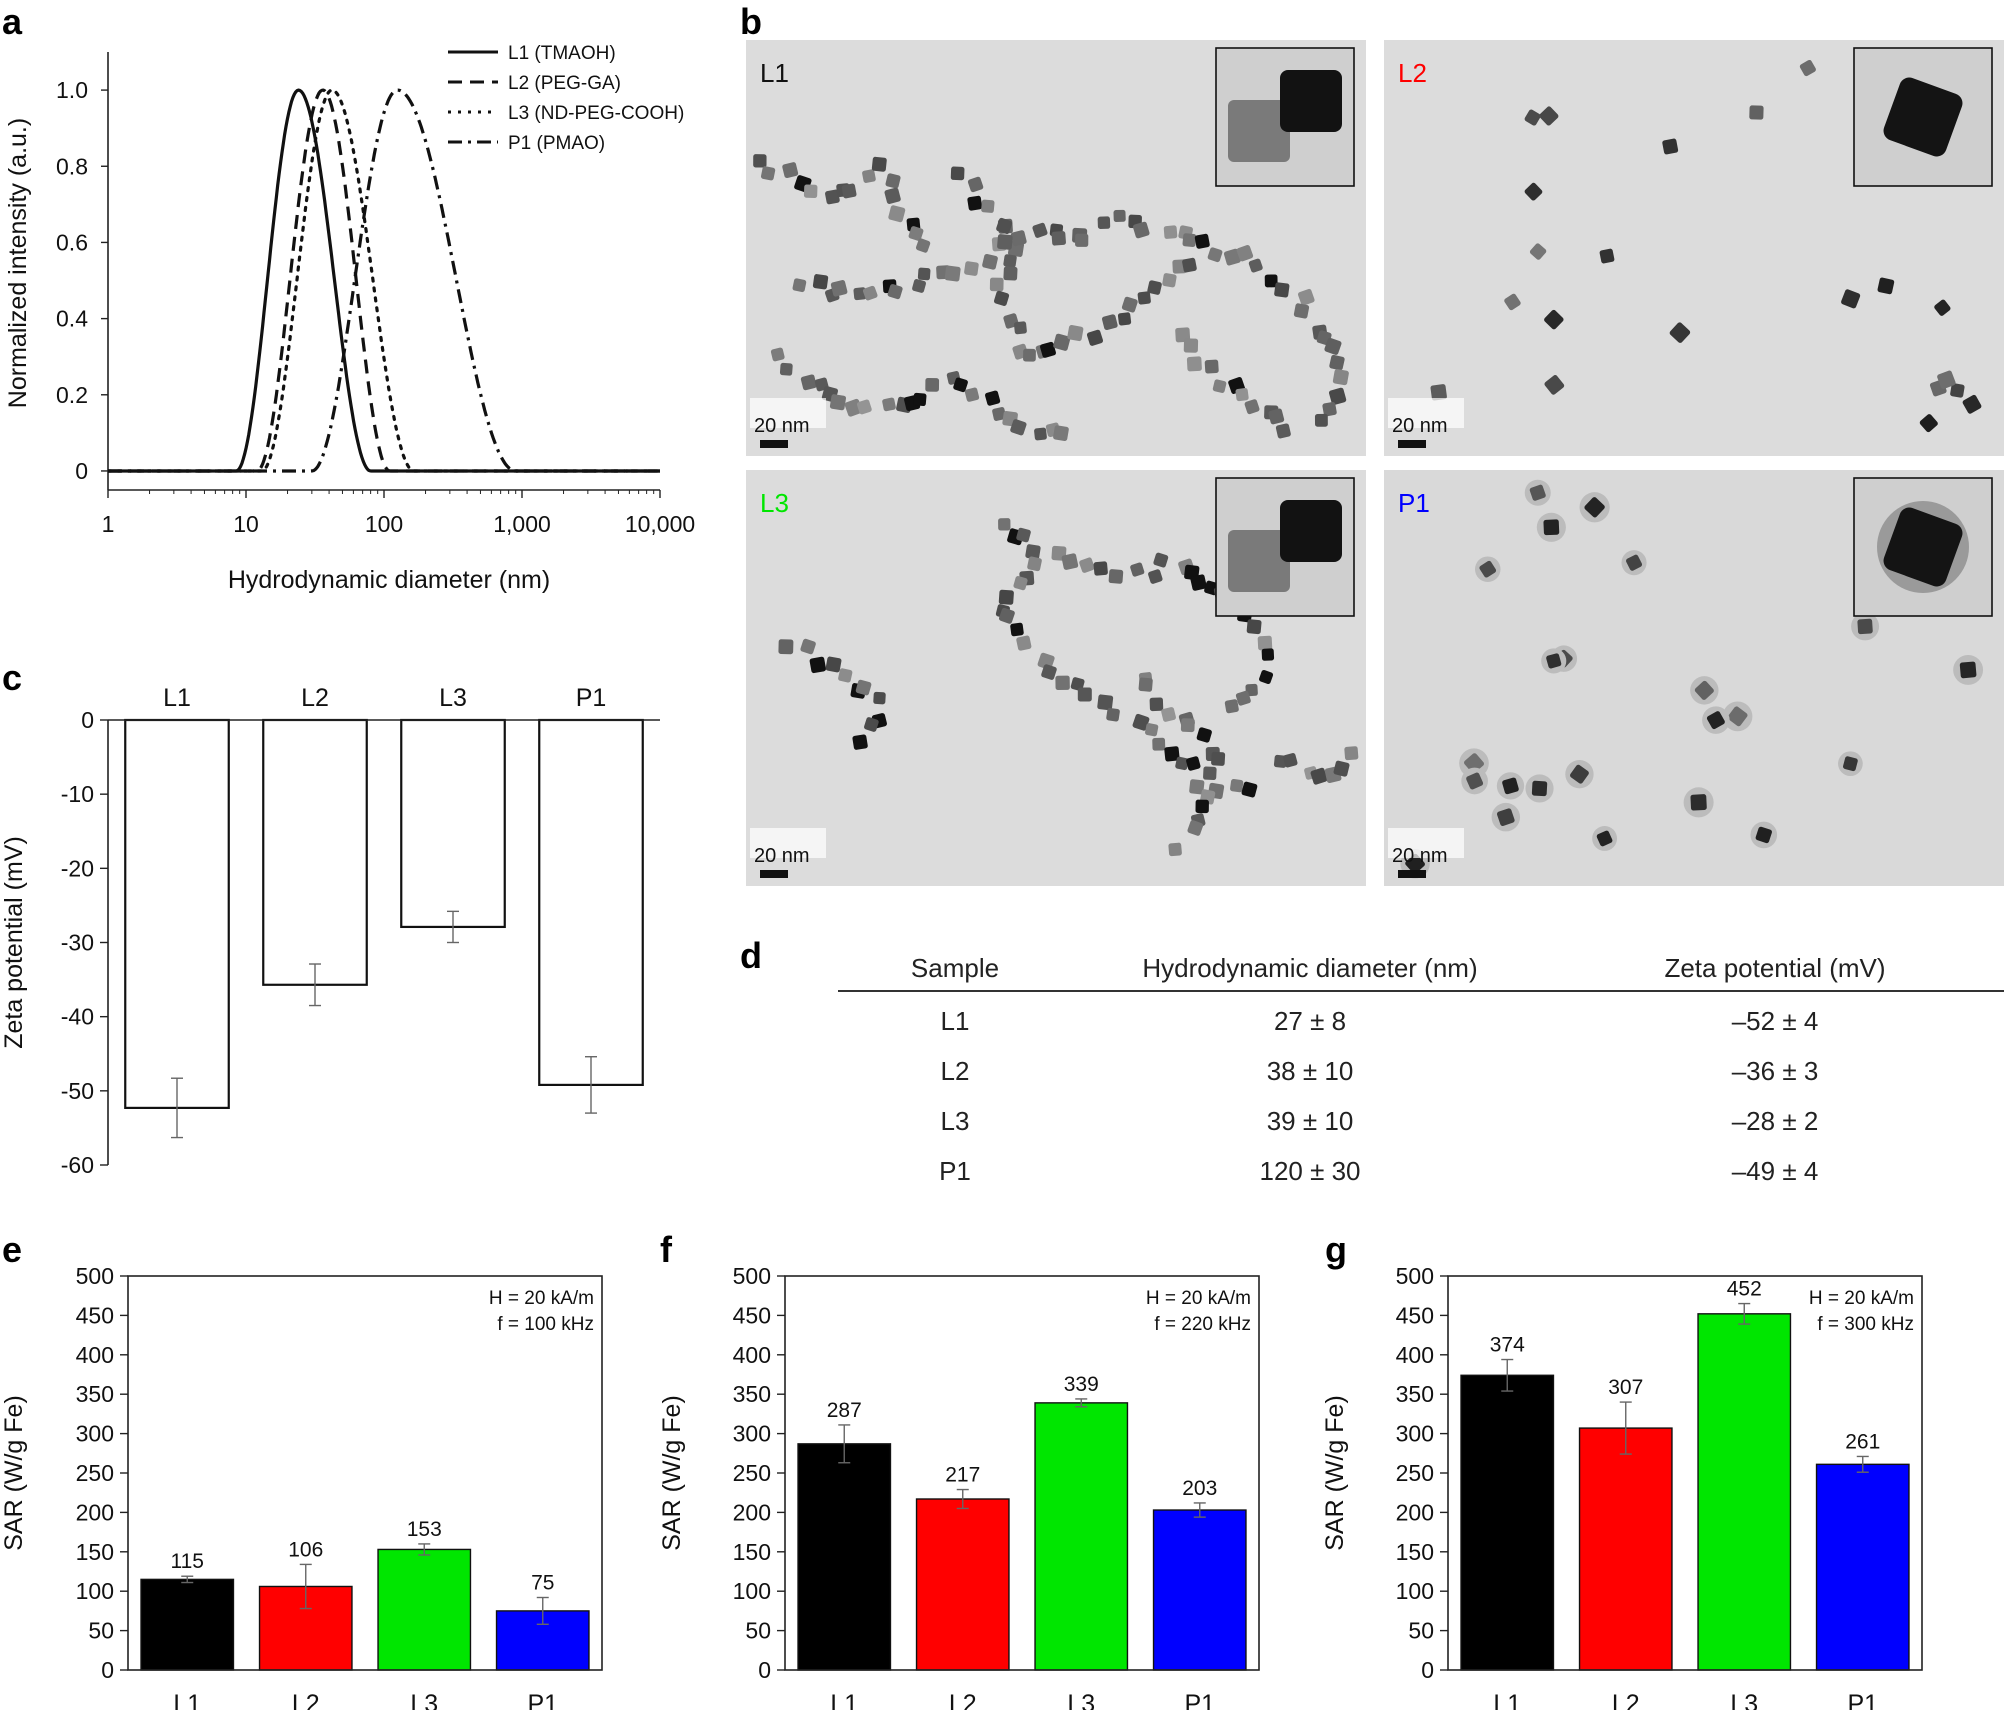 The width and height of the screenshot is (2006, 1710). Describe the element at coordinates (1775, 1021) in the screenshot. I see `table-cell-zeta: –52 ± 4` at that location.